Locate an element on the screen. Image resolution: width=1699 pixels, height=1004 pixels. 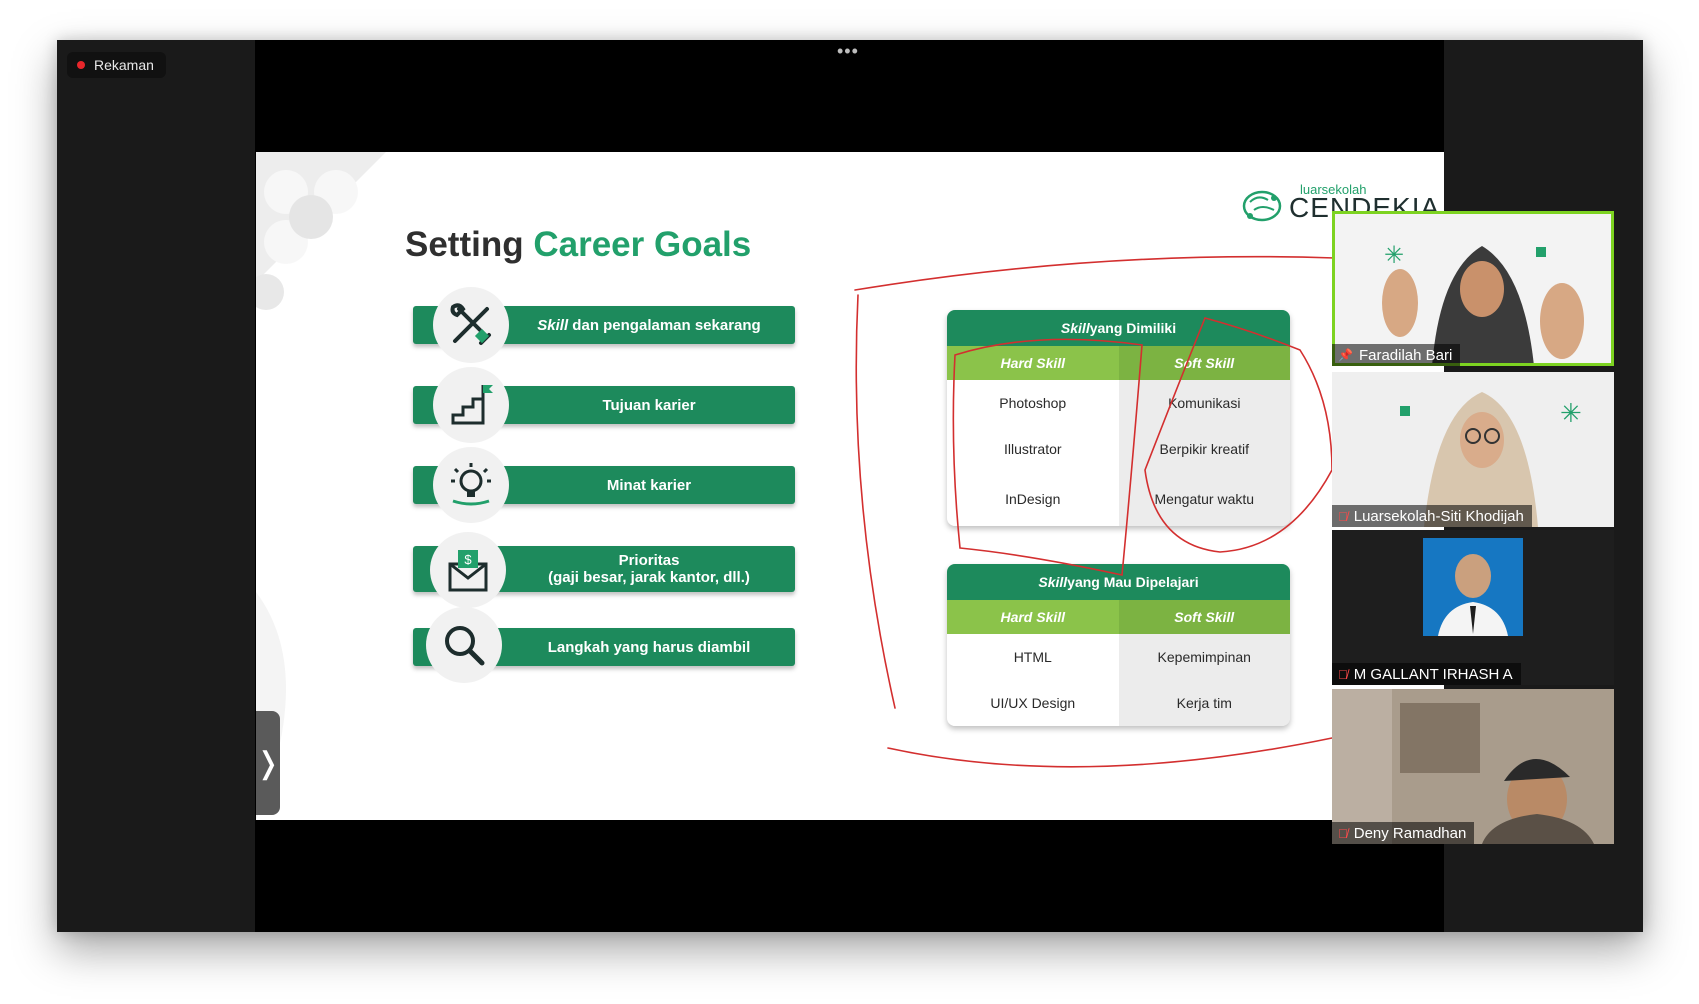
goal-label: Skill dan pengalaman sekarang is located at coordinates (603, 325).